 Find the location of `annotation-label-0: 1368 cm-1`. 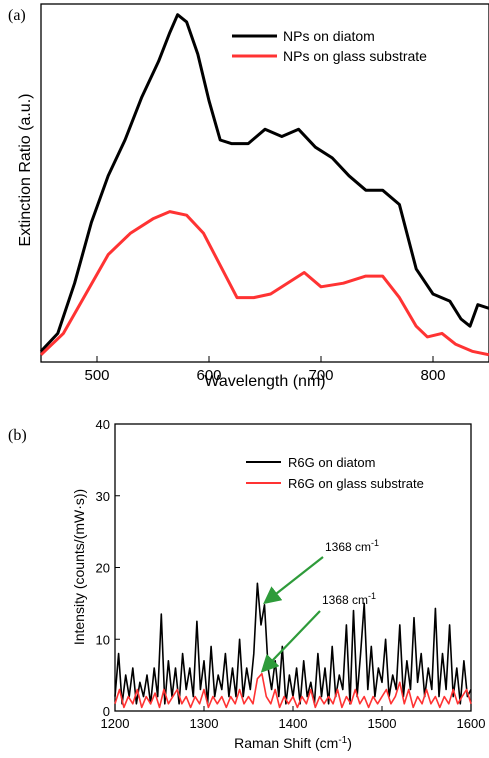

annotation-label-0: 1368 cm-1 is located at coordinates (352, 546).